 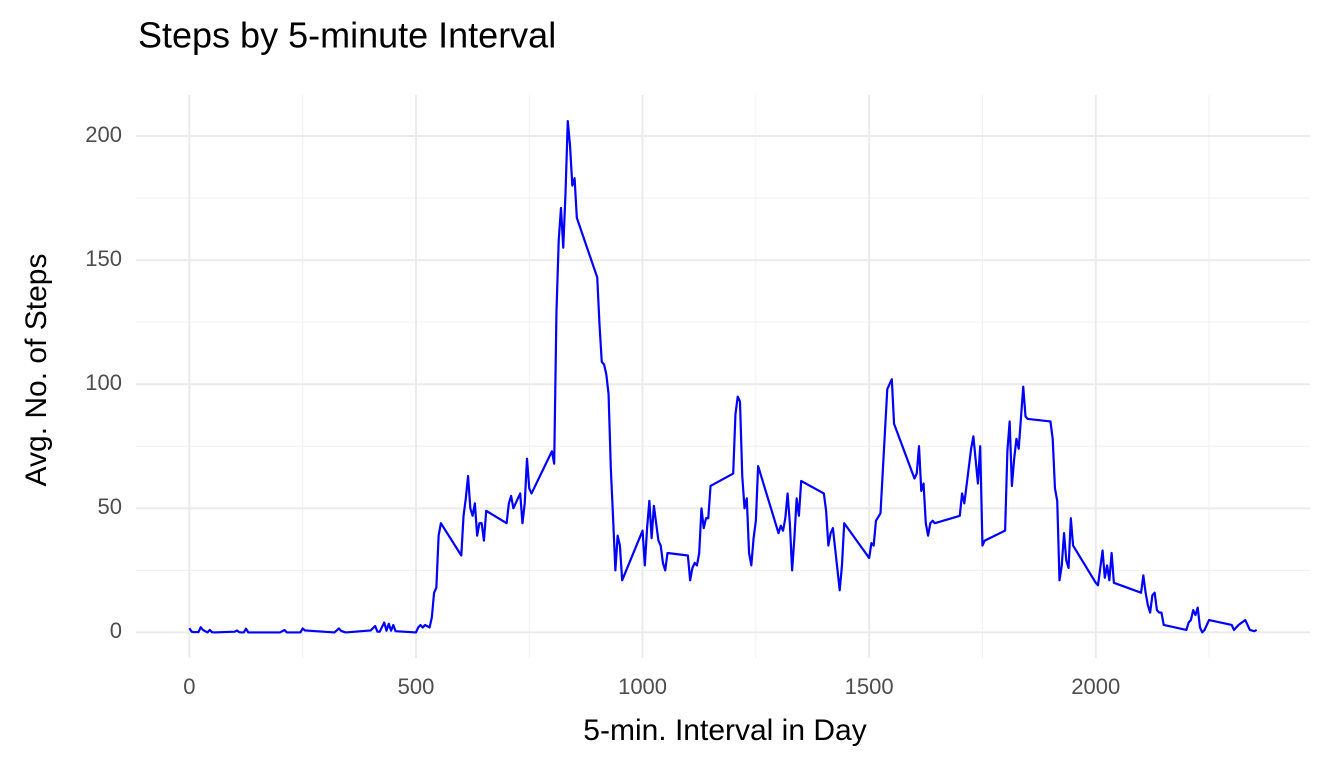 I want to click on y-tick-label: 0, so click(x=116, y=630).